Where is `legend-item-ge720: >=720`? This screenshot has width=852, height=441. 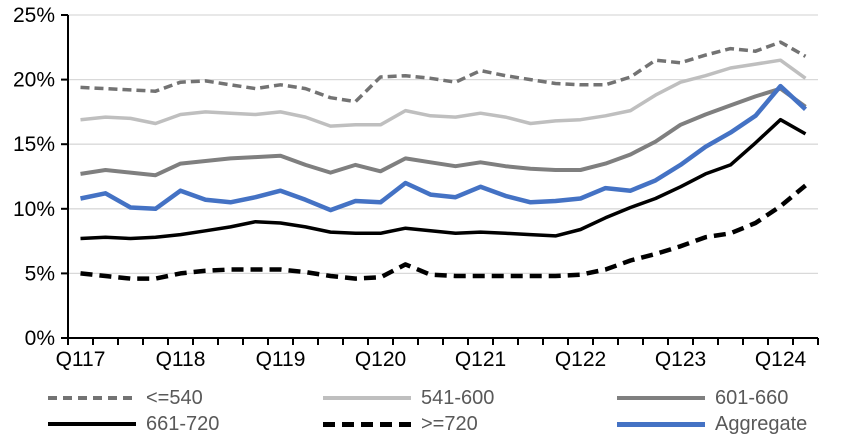
legend-item-ge720: >=720 is located at coordinates (400, 424).